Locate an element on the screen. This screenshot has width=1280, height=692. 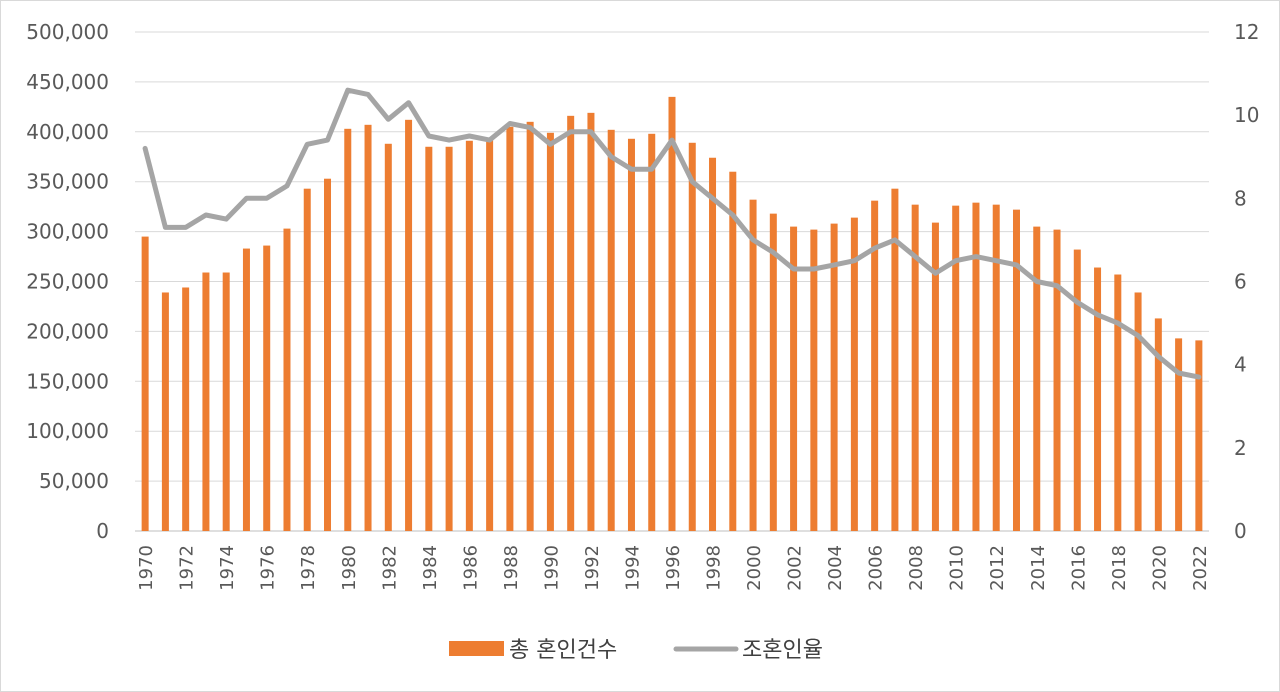
x-tick-label: 2010 is located at coordinates (957, 568).